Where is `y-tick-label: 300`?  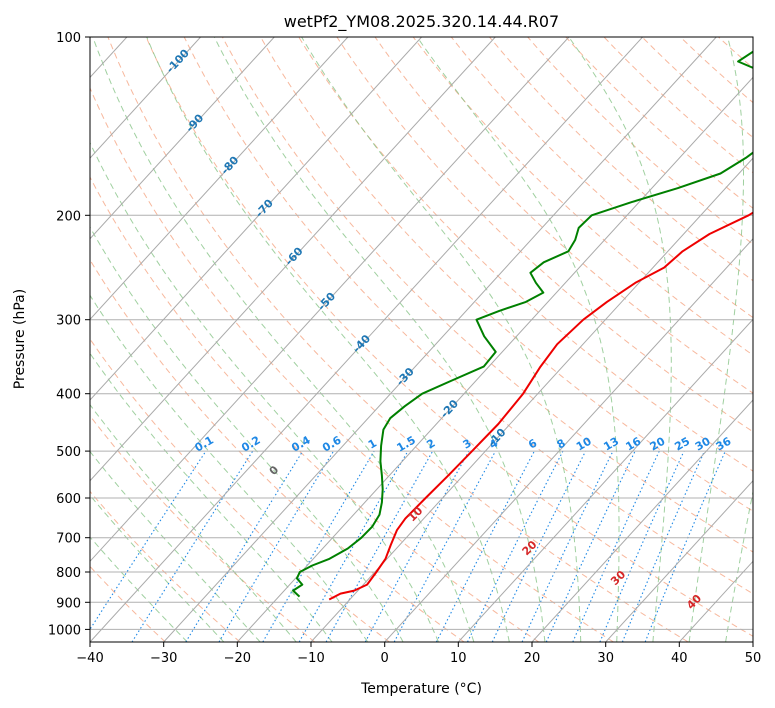
y-tick-label: 300 is located at coordinates (68, 321).